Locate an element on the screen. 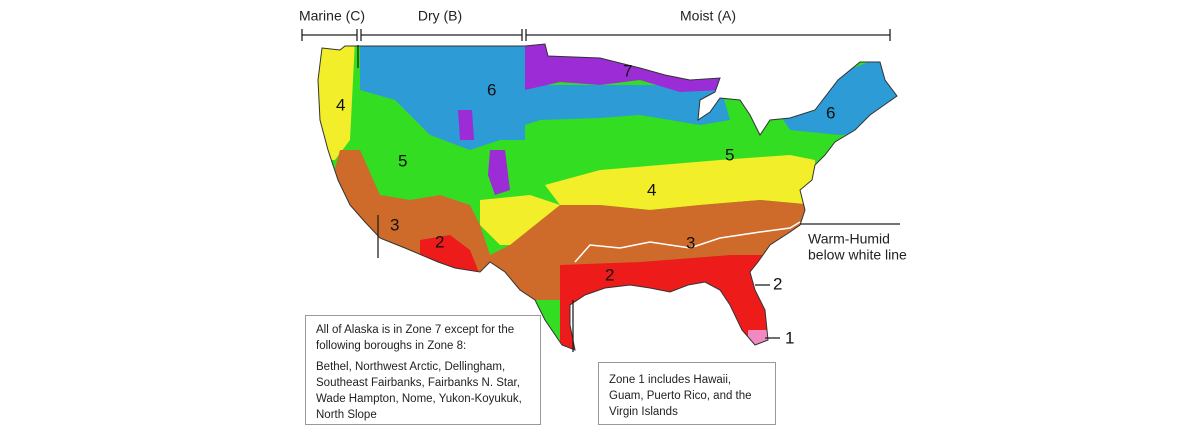 Image resolution: width=1200 pixels, height=435 pixels. region-label: Marine (C) is located at coordinates (332, 16).